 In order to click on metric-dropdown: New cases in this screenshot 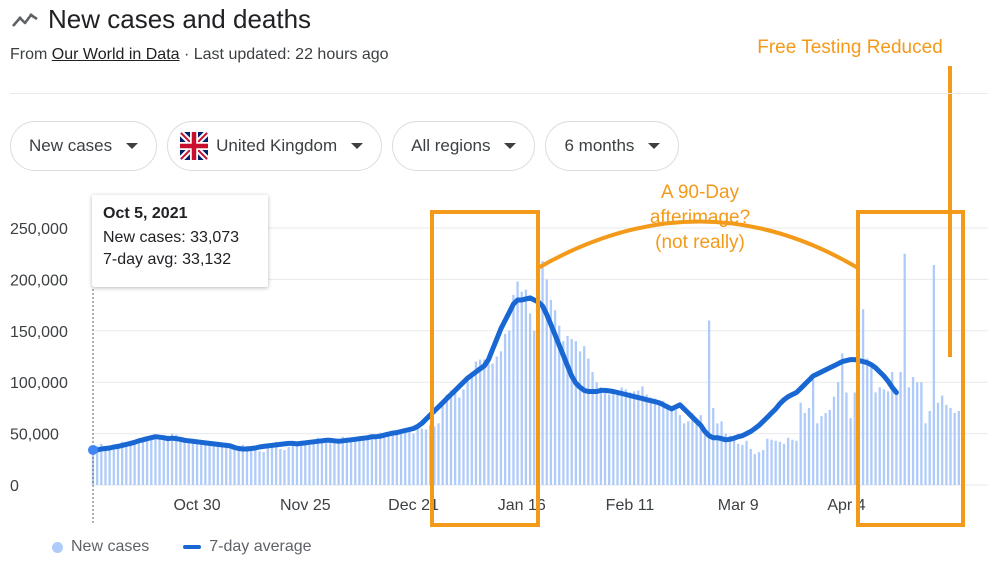, I will do `click(84, 146)`.